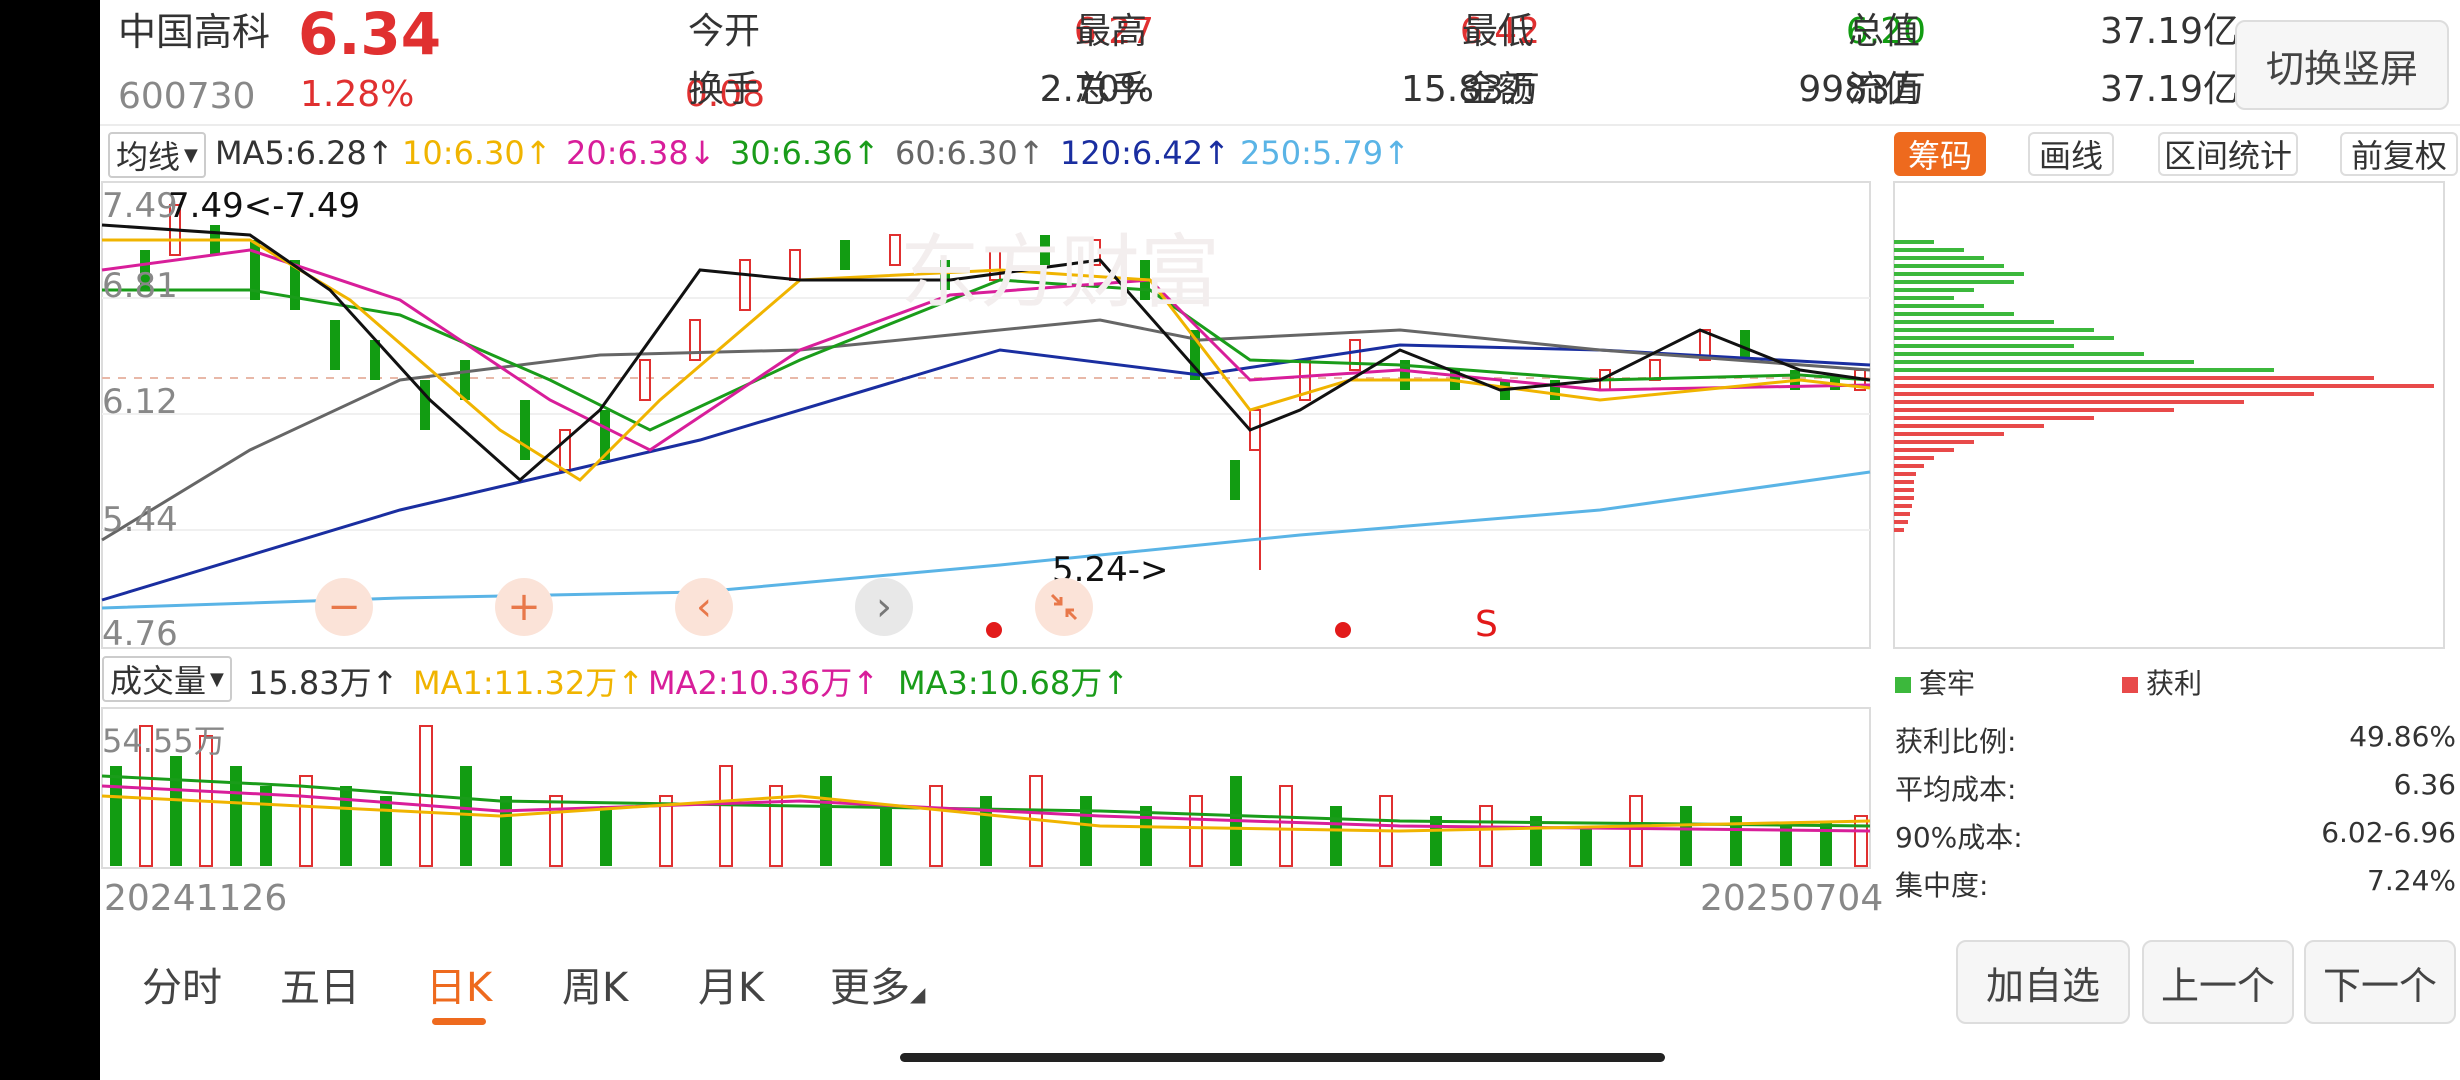 The height and width of the screenshot is (1080, 2460). Describe the element at coordinates (304, 153) in the screenshot. I see `ma5-indicator: MA5:6.28↑` at that location.